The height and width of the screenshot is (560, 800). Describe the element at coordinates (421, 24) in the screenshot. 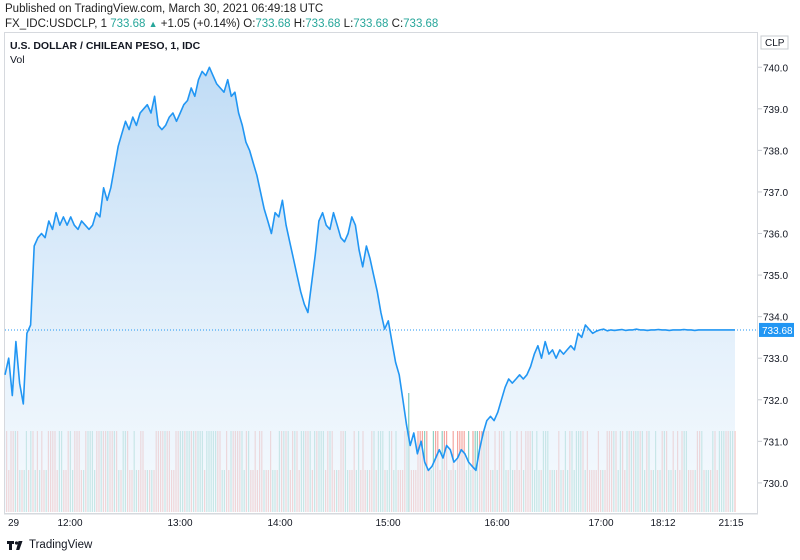

I see `close-value: 733.68` at that location.